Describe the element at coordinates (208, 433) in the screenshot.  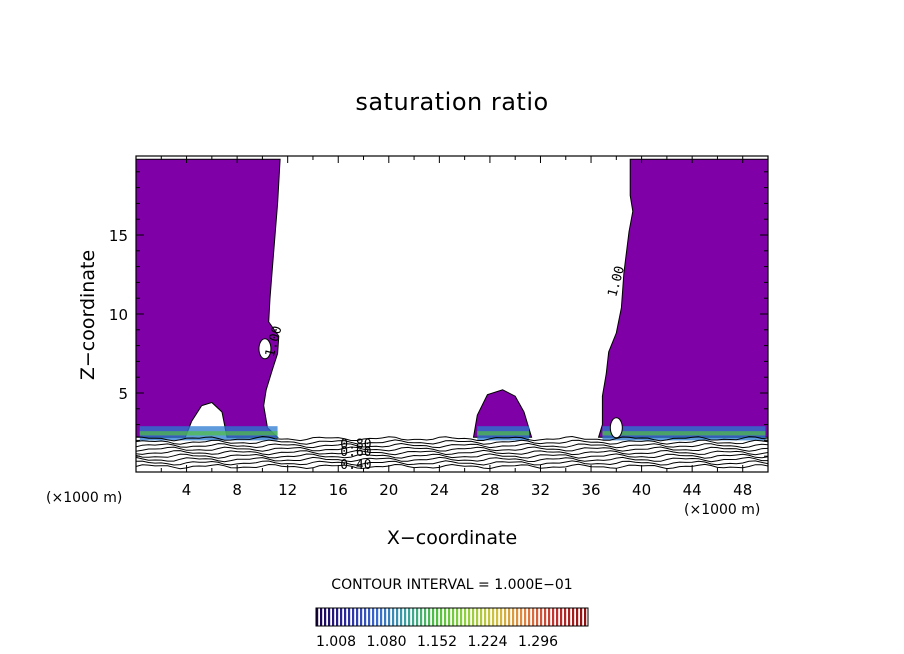
I see `supersaturation-core-left` at that location.